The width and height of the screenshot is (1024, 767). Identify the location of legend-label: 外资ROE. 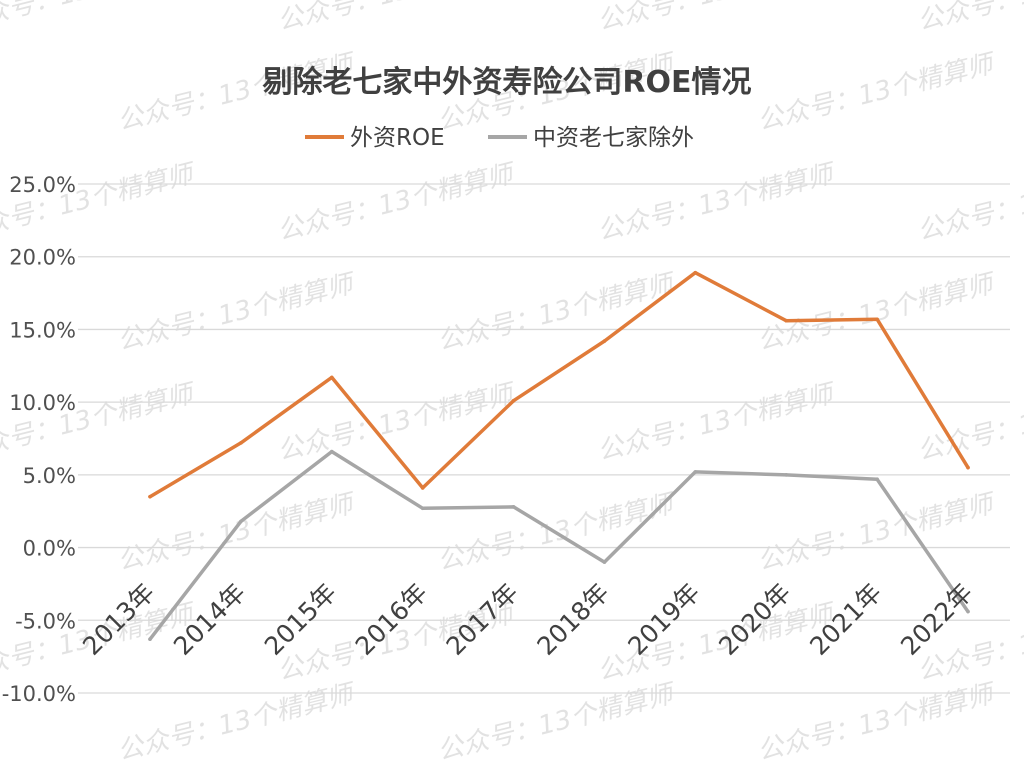
(397, 138).